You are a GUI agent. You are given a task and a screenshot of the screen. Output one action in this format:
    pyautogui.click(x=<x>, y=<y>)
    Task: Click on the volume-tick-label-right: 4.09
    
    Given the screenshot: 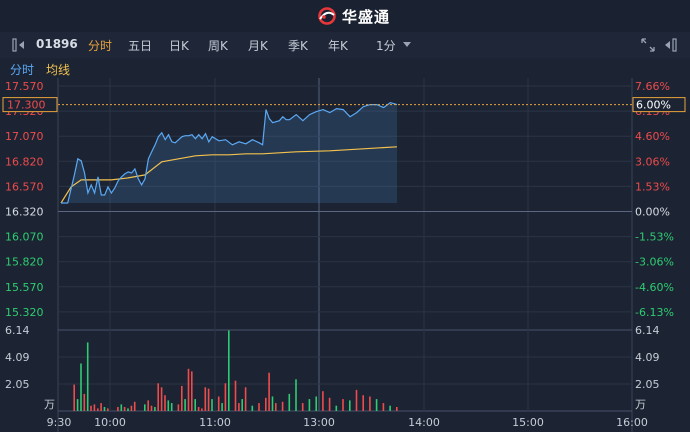 What is the action you would take?
    pyautogui.click(x=647, y=357)
    